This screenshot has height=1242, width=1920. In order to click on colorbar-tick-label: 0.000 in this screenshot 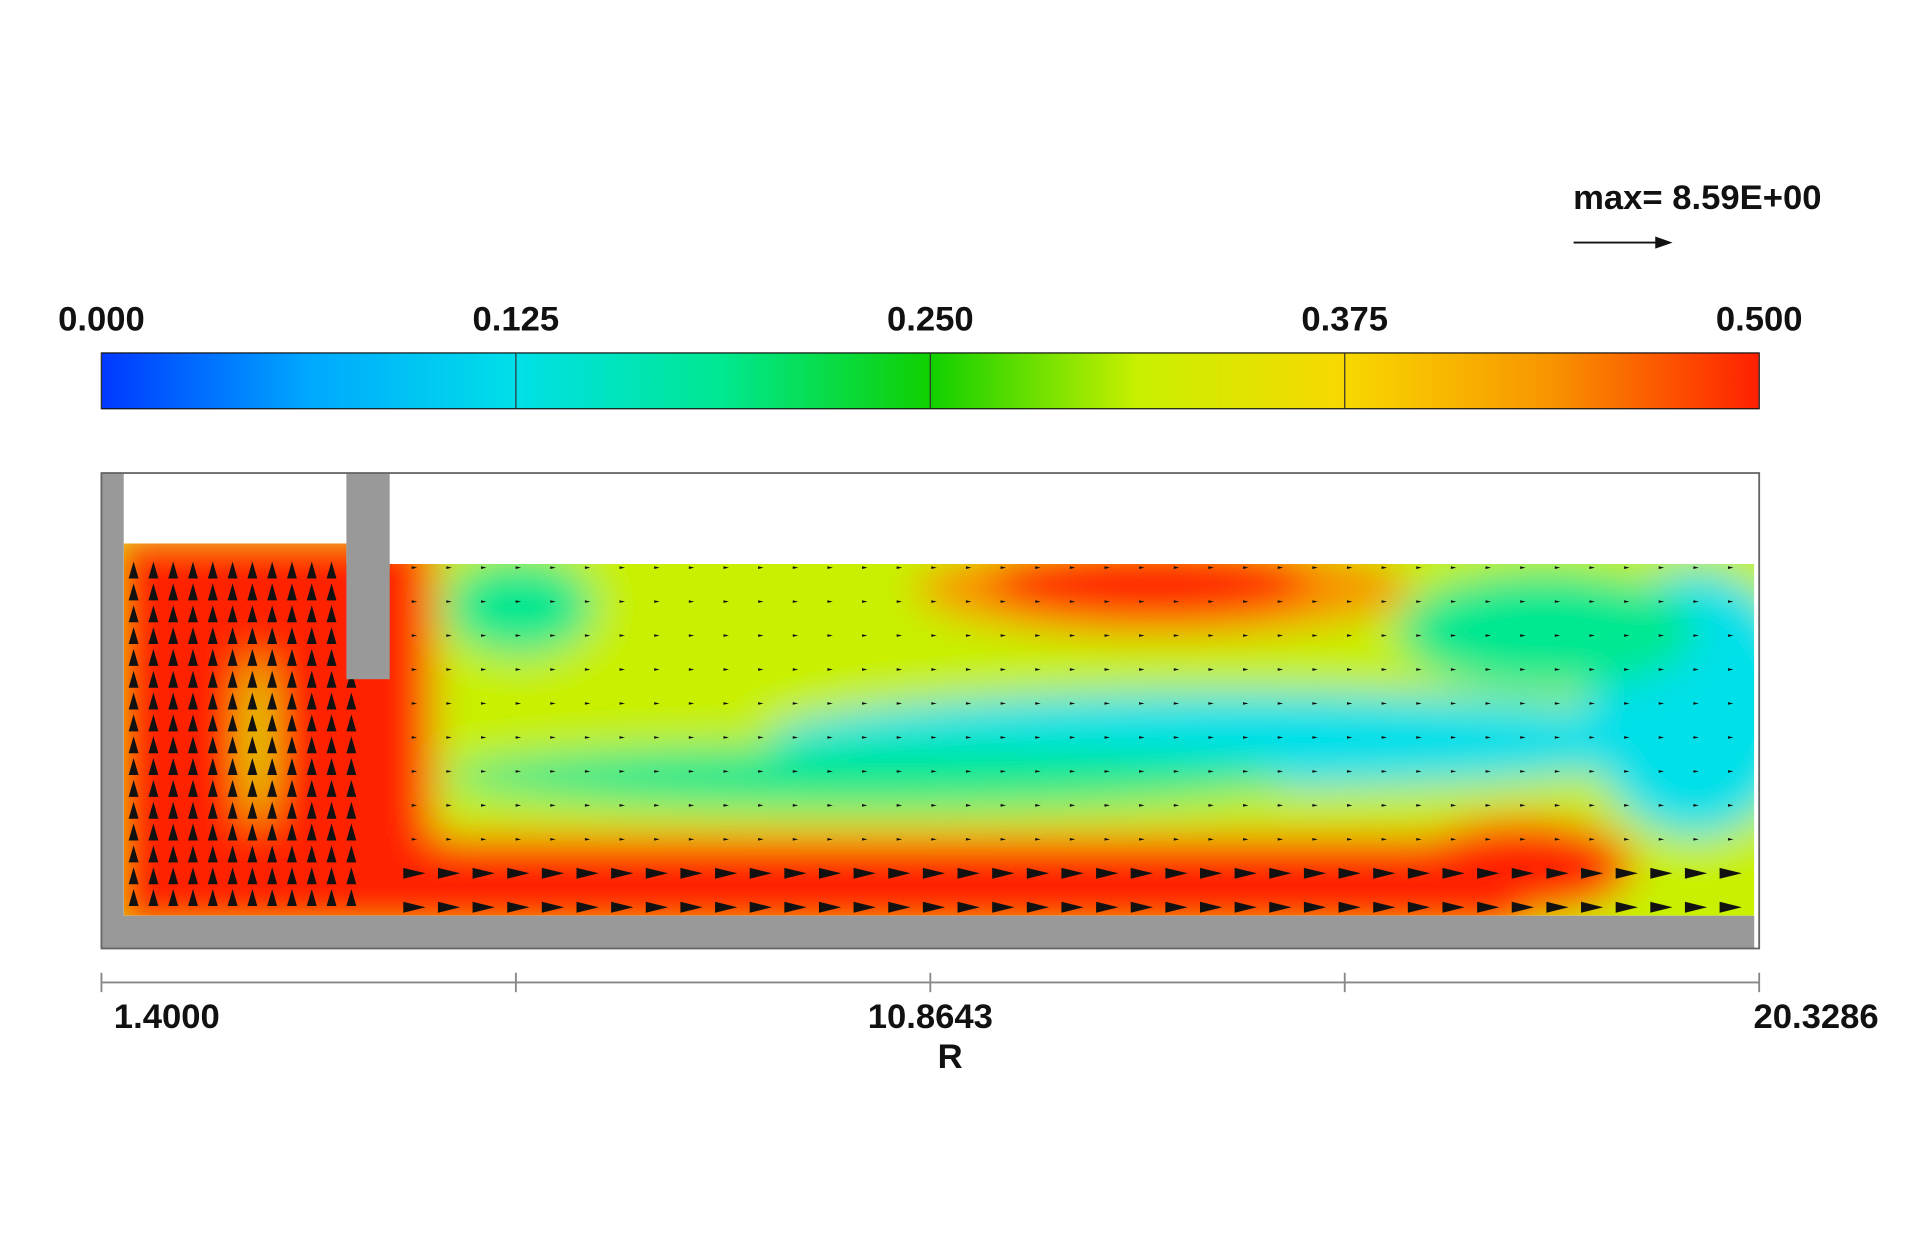, I will do `click(101, 320)`.